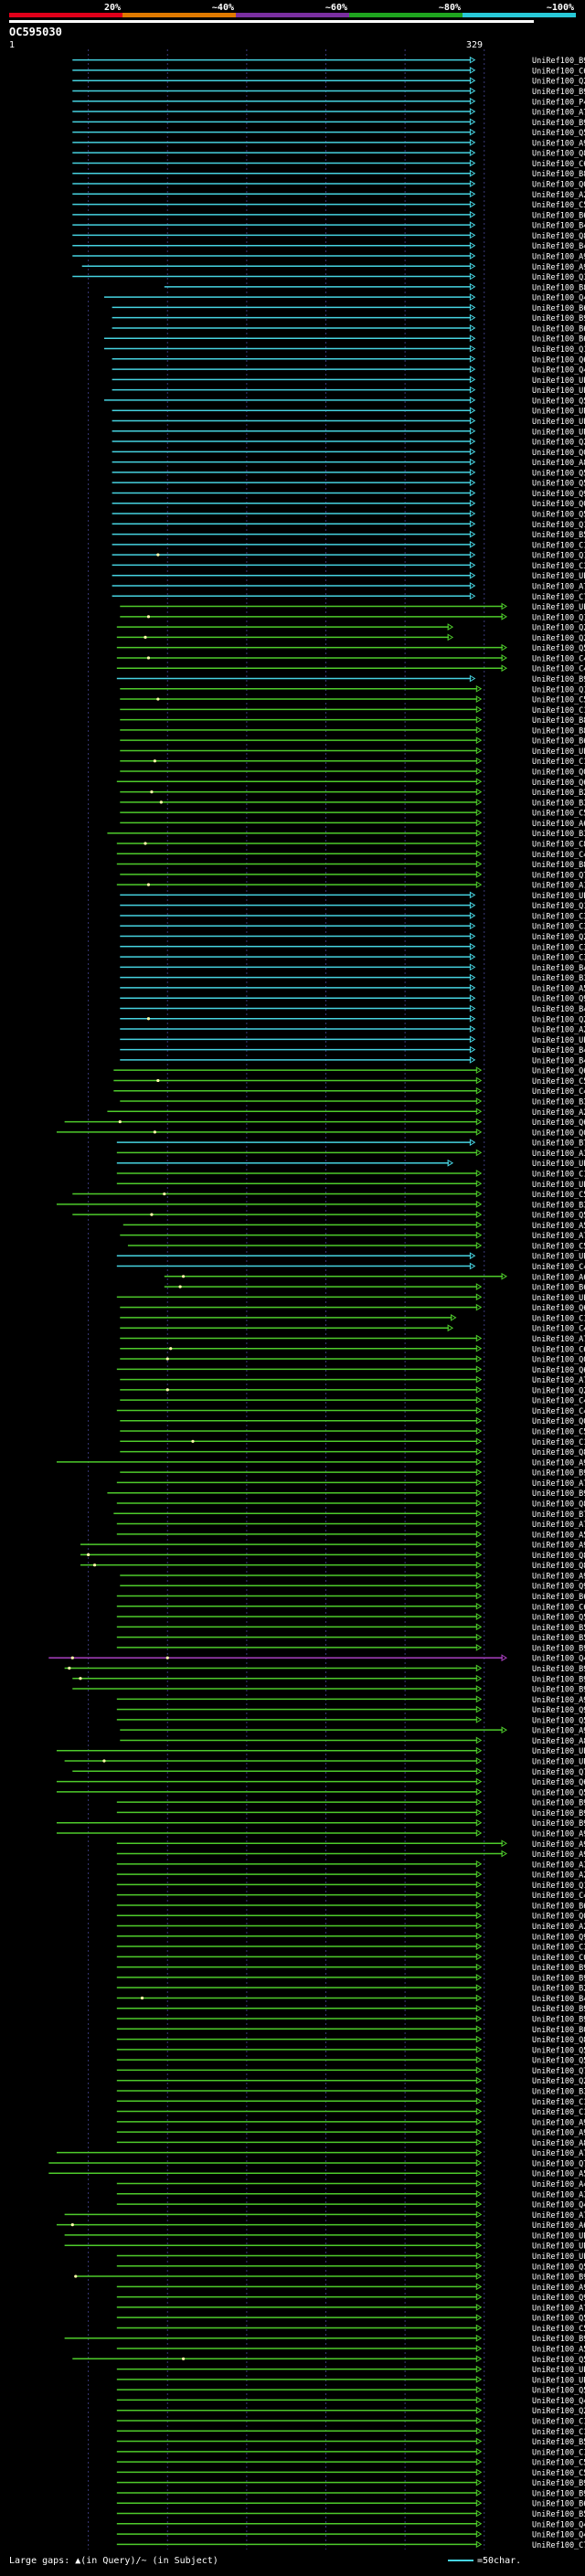 The width and height of the screenshot is (585, 2576). I want to click on hit-label: UniRef100_Q8W4W5, so click(559, 154).